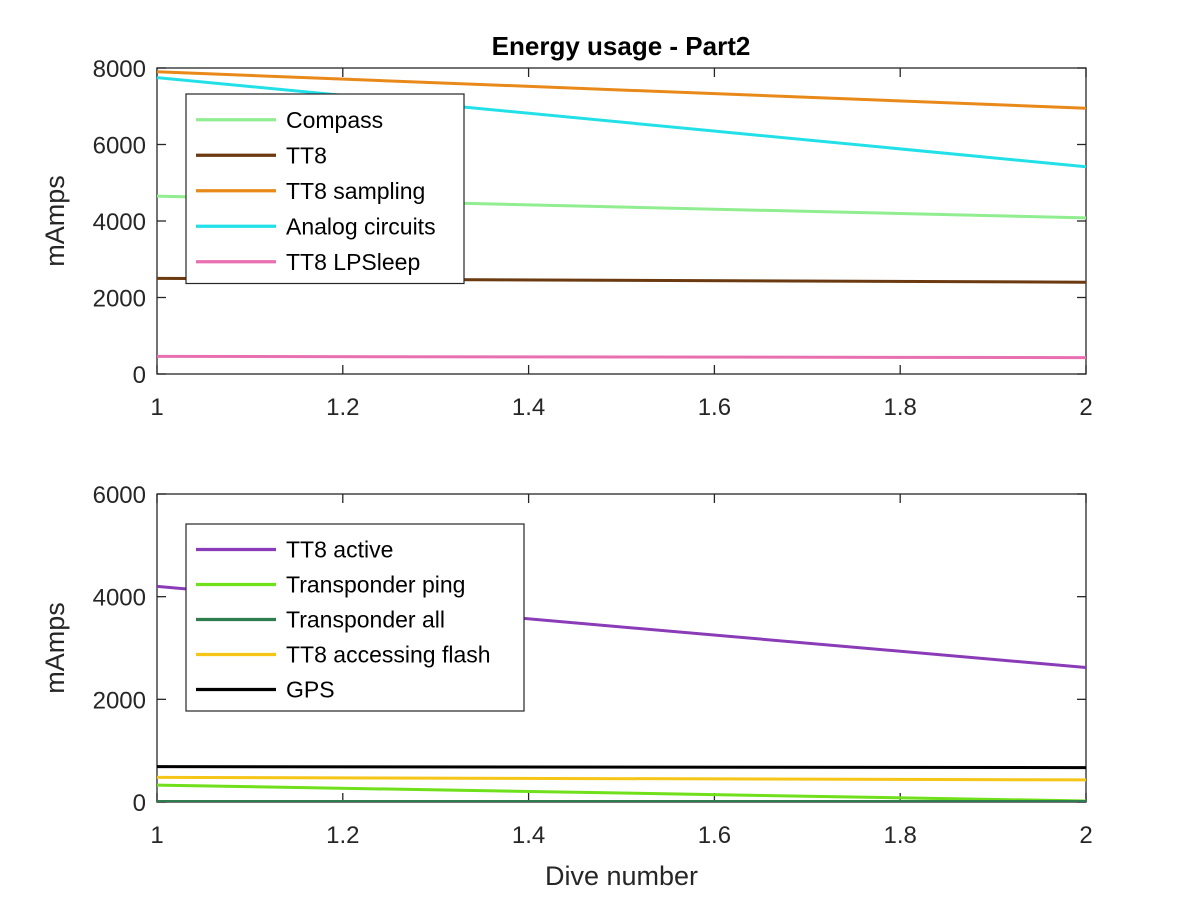 This screenshot has height=900, width=1200. What do you see at coordinates (119, 222) in the screenshot?
I see `top-y-tick-label: 4000` at bounding box center [119, 222].